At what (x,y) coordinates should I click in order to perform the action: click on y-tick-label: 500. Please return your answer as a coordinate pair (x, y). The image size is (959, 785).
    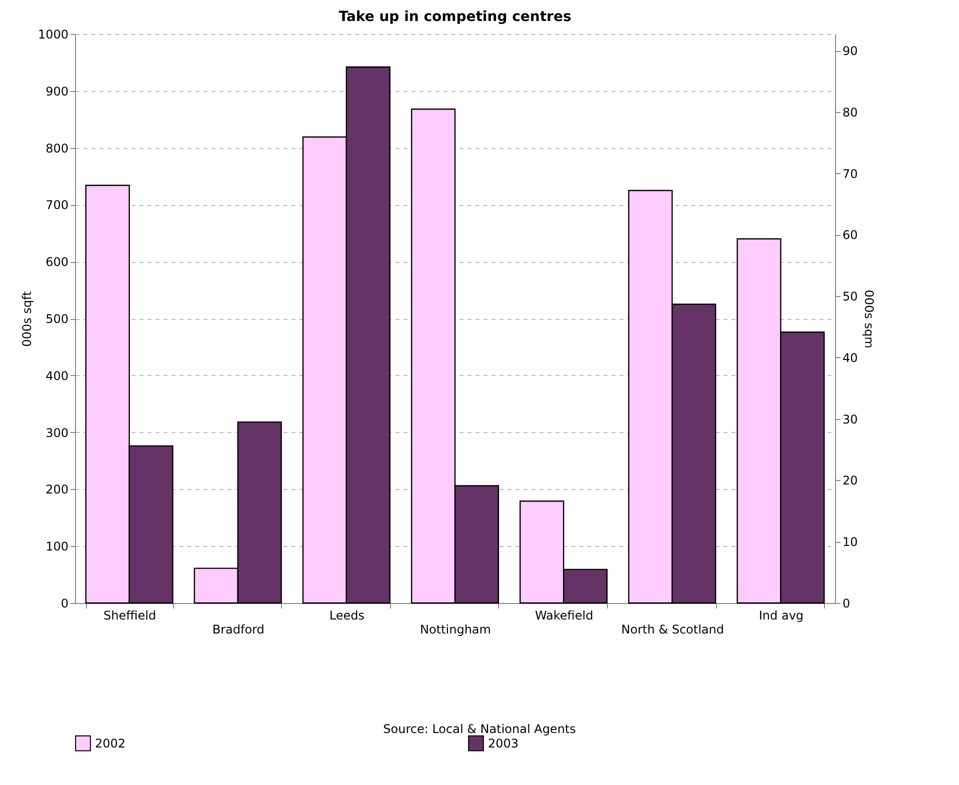
    Looking at the image, I should click on (57, 319).